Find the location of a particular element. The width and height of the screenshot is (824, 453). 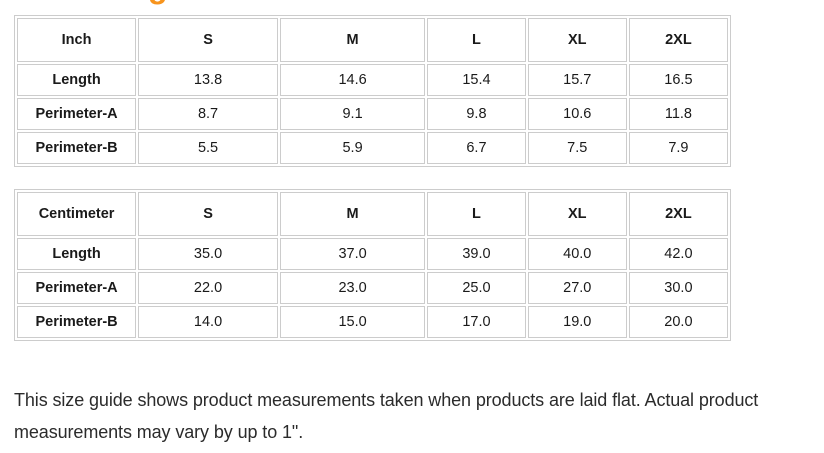

value-cell: 7.9 is located at coordinates (678, 148).